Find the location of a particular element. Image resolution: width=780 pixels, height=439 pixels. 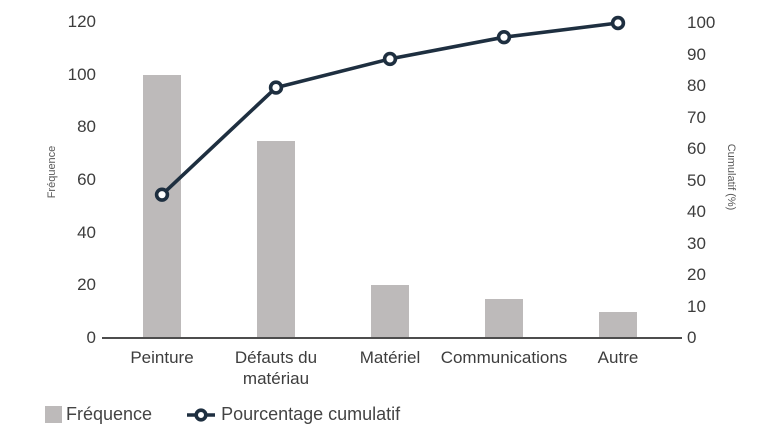

right-axis-tick-label: 100 is located at coordinates (701, 22).